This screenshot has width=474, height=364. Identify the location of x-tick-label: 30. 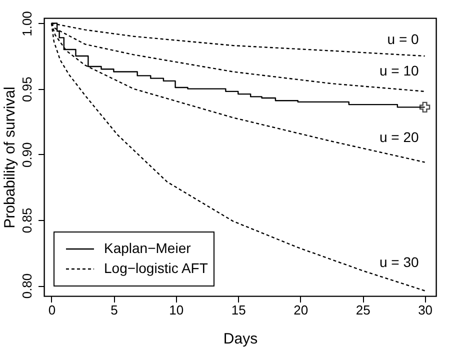
(425, 310).